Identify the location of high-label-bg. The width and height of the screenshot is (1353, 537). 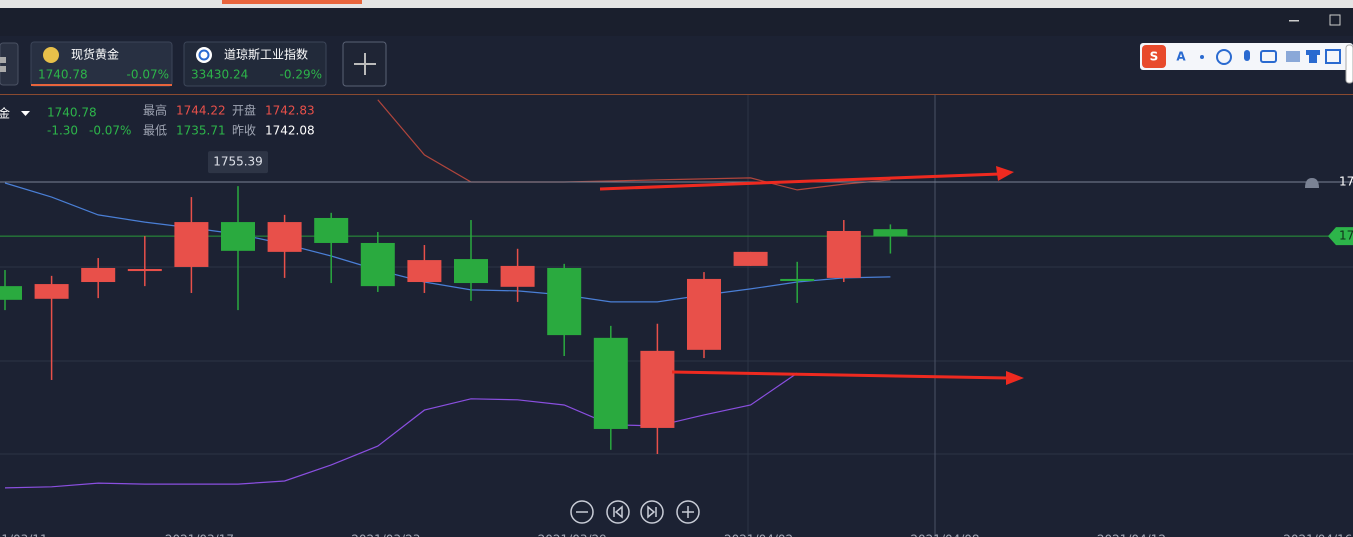
(238, 162).